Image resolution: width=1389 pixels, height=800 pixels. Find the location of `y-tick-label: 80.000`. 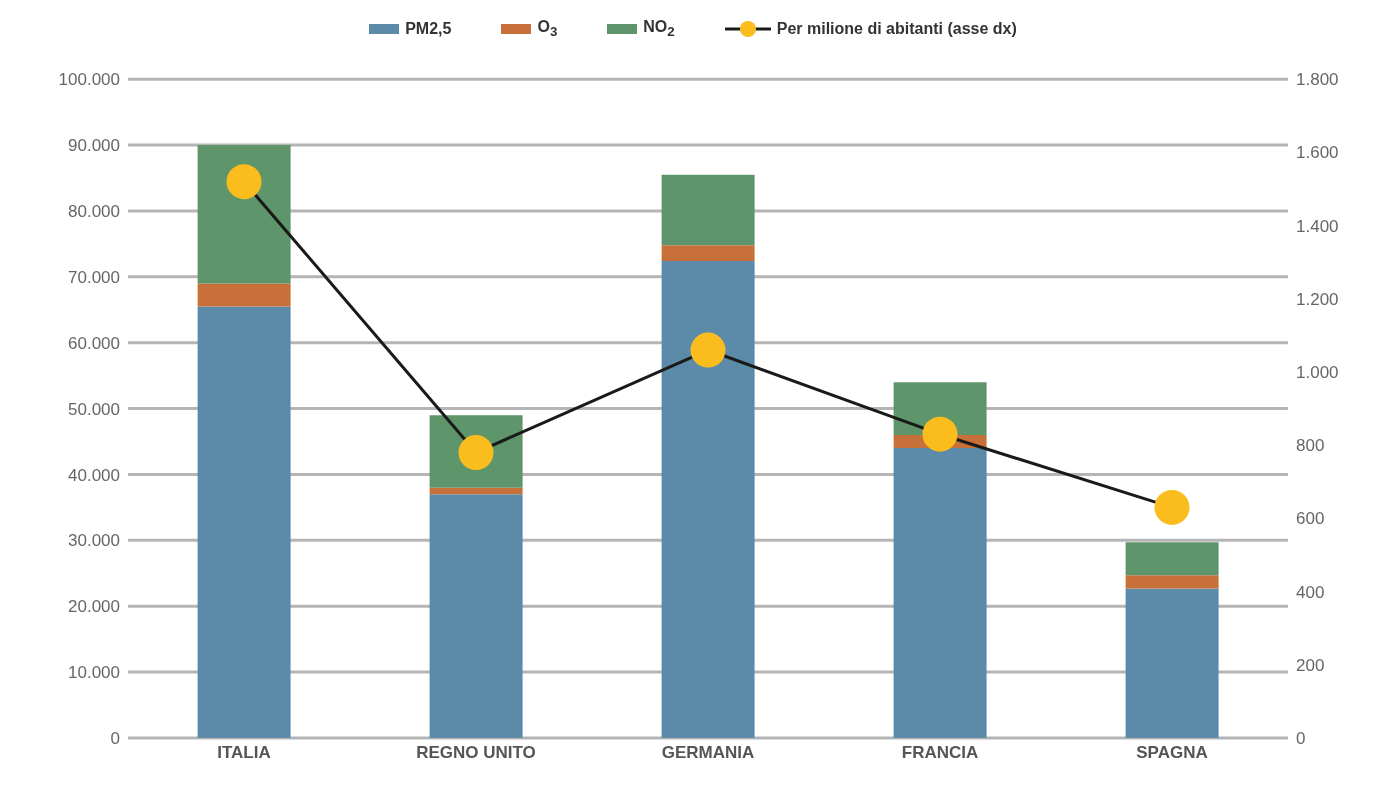

y-tick-label: 80.000 is located at coordinates (94, 211).